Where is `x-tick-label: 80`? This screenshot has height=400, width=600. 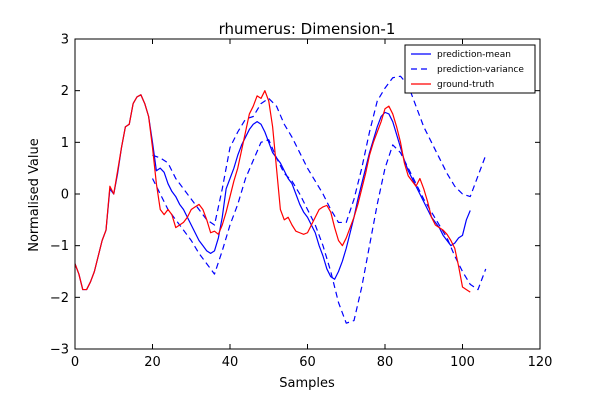 x-tick-label: 80 is located at coordinates (385, 362).